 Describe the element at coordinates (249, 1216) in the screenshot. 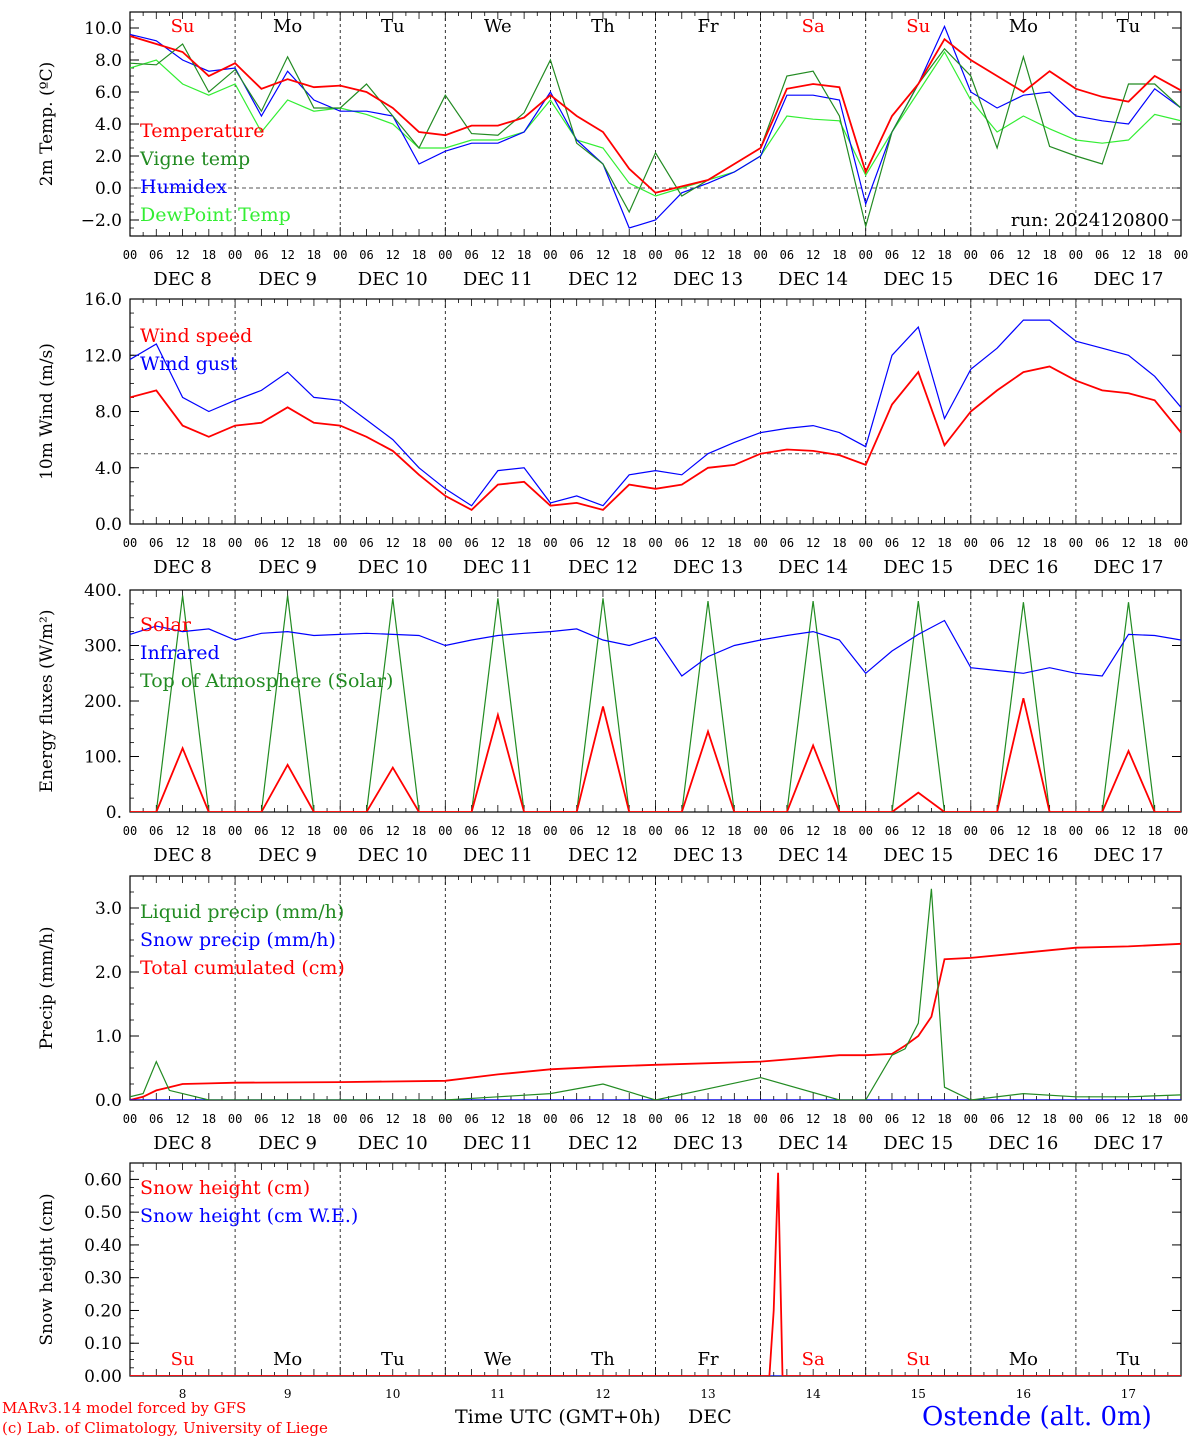

I see `legend-entry: Snow height (cm W.E.)` at that location.